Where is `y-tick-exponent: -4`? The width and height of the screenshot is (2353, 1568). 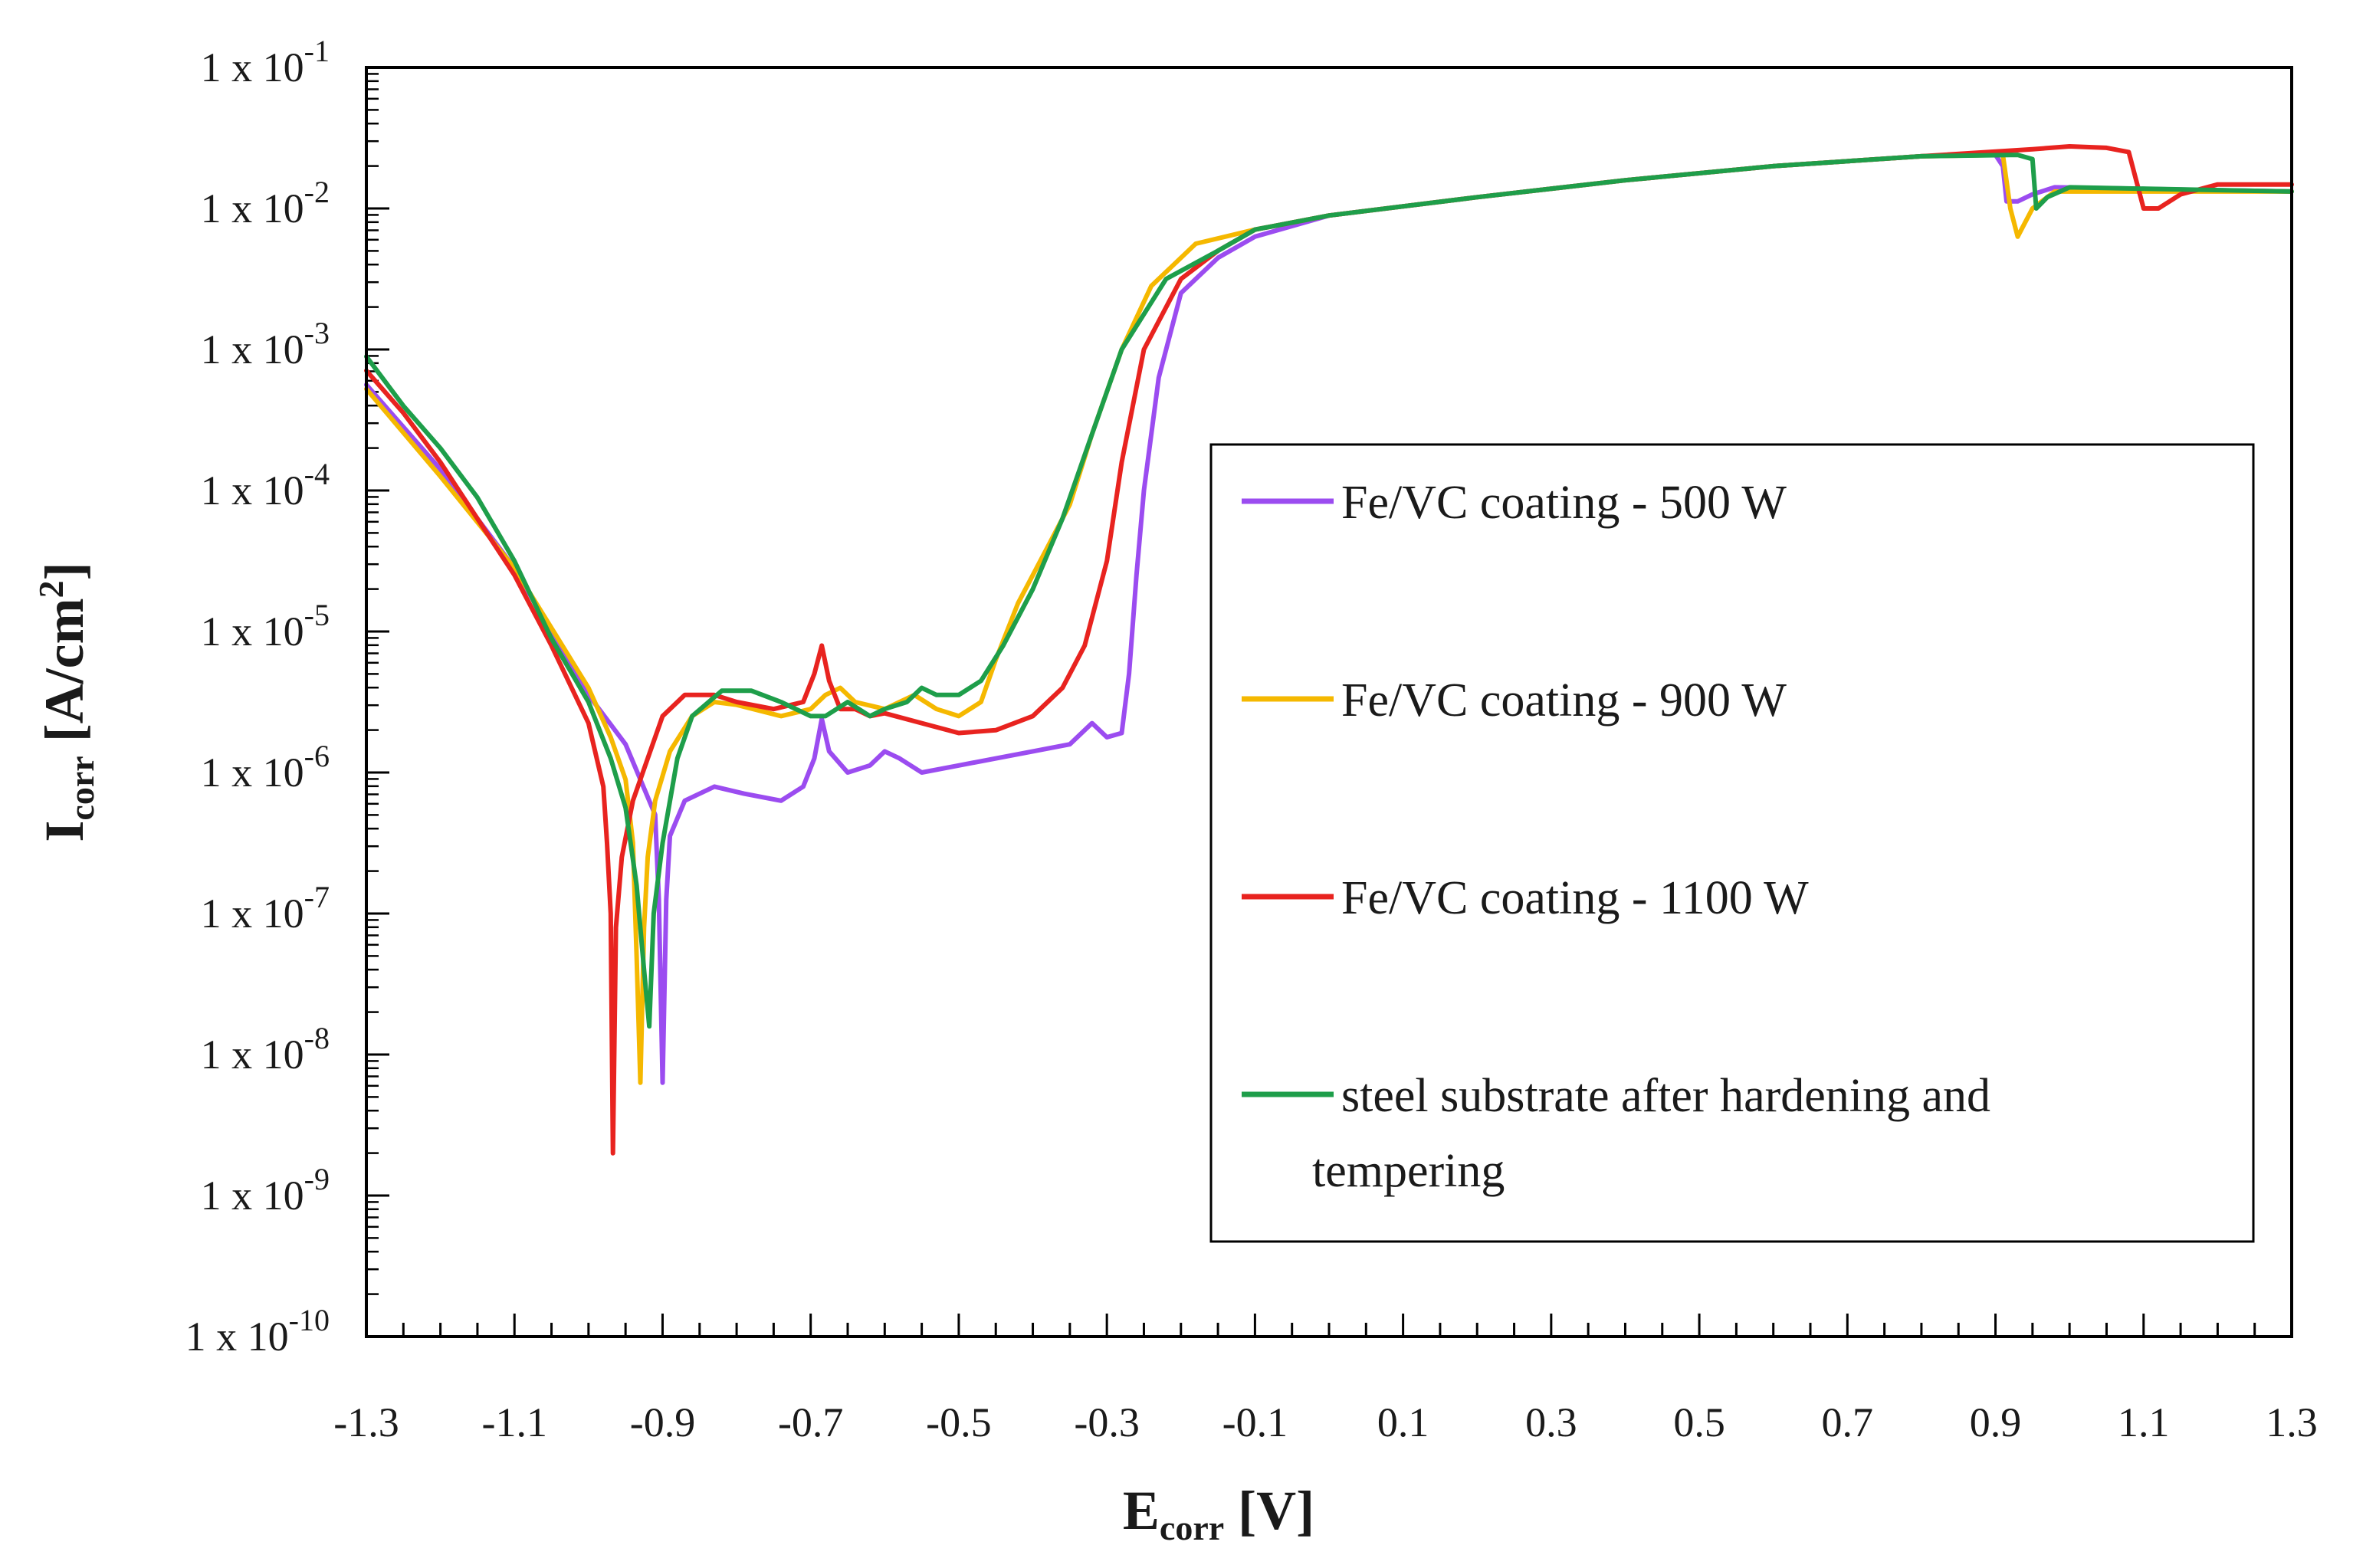 y-tick-exponent: -4 is located at coordinates (317, 474).